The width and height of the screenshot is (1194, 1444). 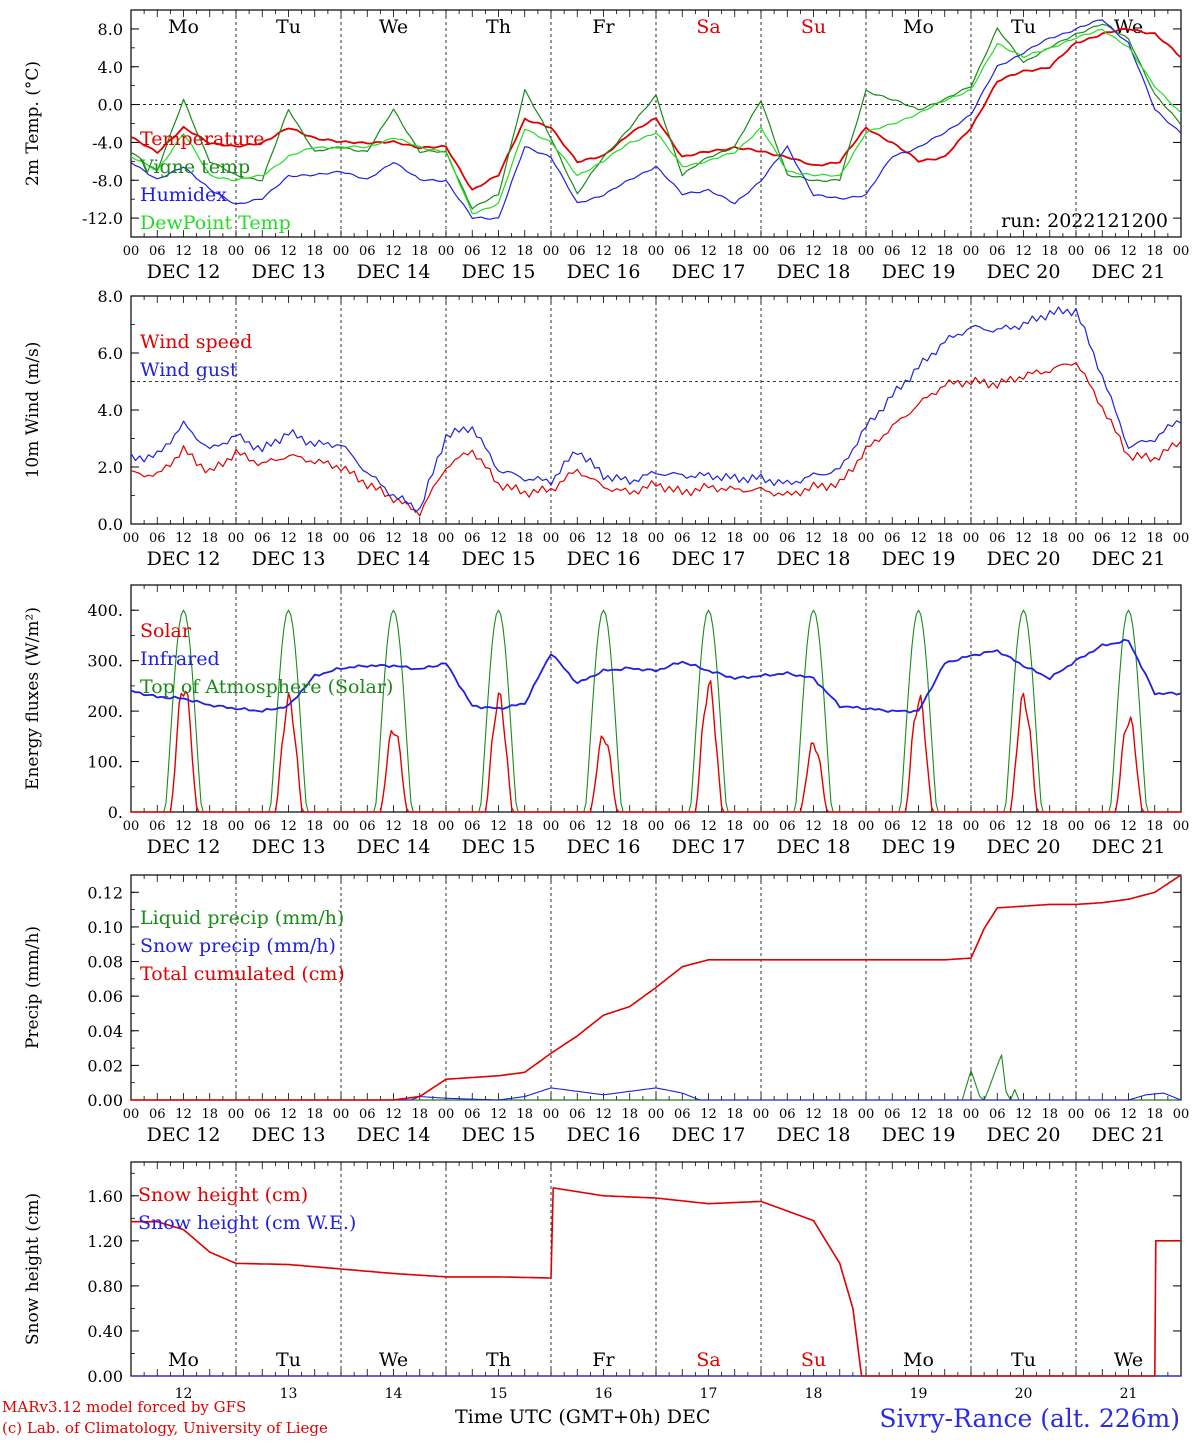 What do you see at coordinates (656, 109) in the screenshot?
I see `series-line-temperature` at bounding box center [656, 109].